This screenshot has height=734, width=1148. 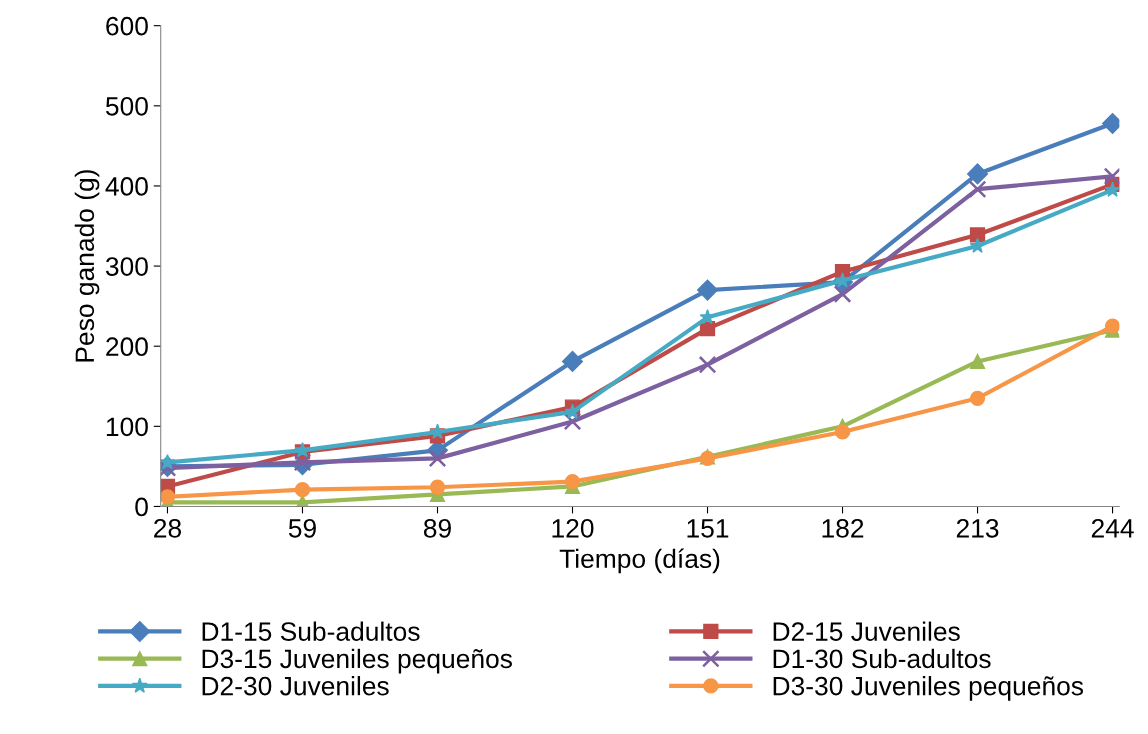 I want to click on x-tick-label: 151, so click(x=708, y=528).